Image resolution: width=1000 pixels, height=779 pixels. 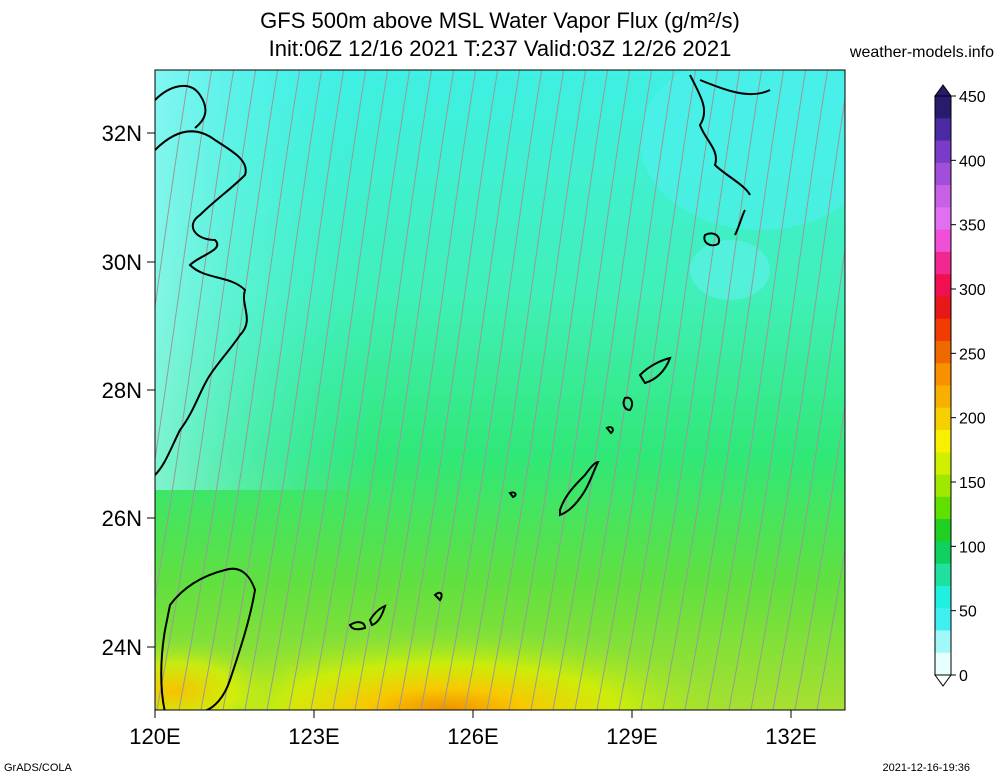 What do you see at coordinates (972, 161) in the screenshot?
I see `colorbar-label: 400` at bounding box center [972, 161].